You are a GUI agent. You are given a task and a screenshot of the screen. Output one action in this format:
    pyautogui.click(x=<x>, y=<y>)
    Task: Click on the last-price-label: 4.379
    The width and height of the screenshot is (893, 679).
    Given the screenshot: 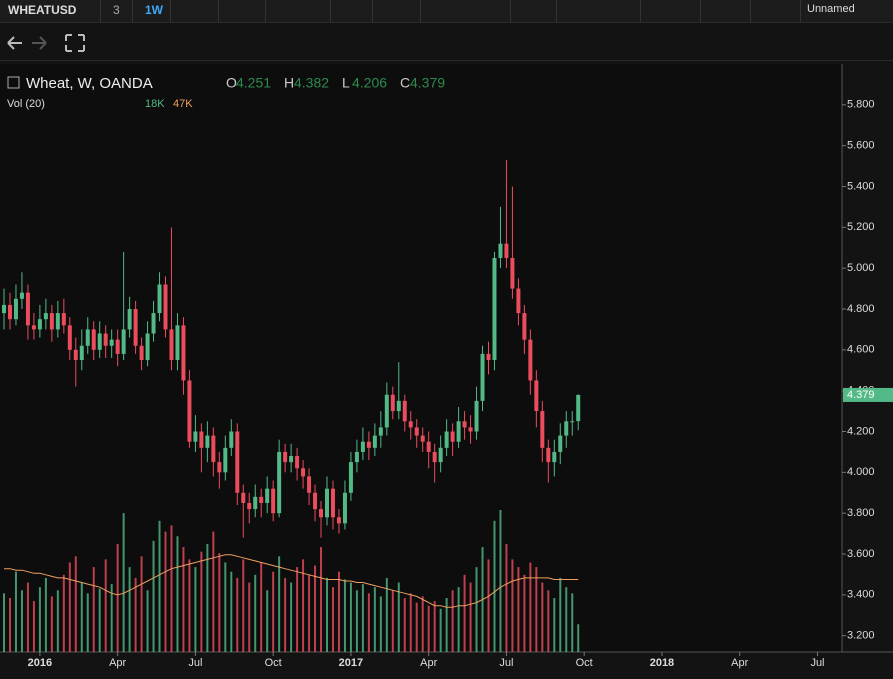 What is the action you would take?
    pyautogui.click(x=861, y=395)
    